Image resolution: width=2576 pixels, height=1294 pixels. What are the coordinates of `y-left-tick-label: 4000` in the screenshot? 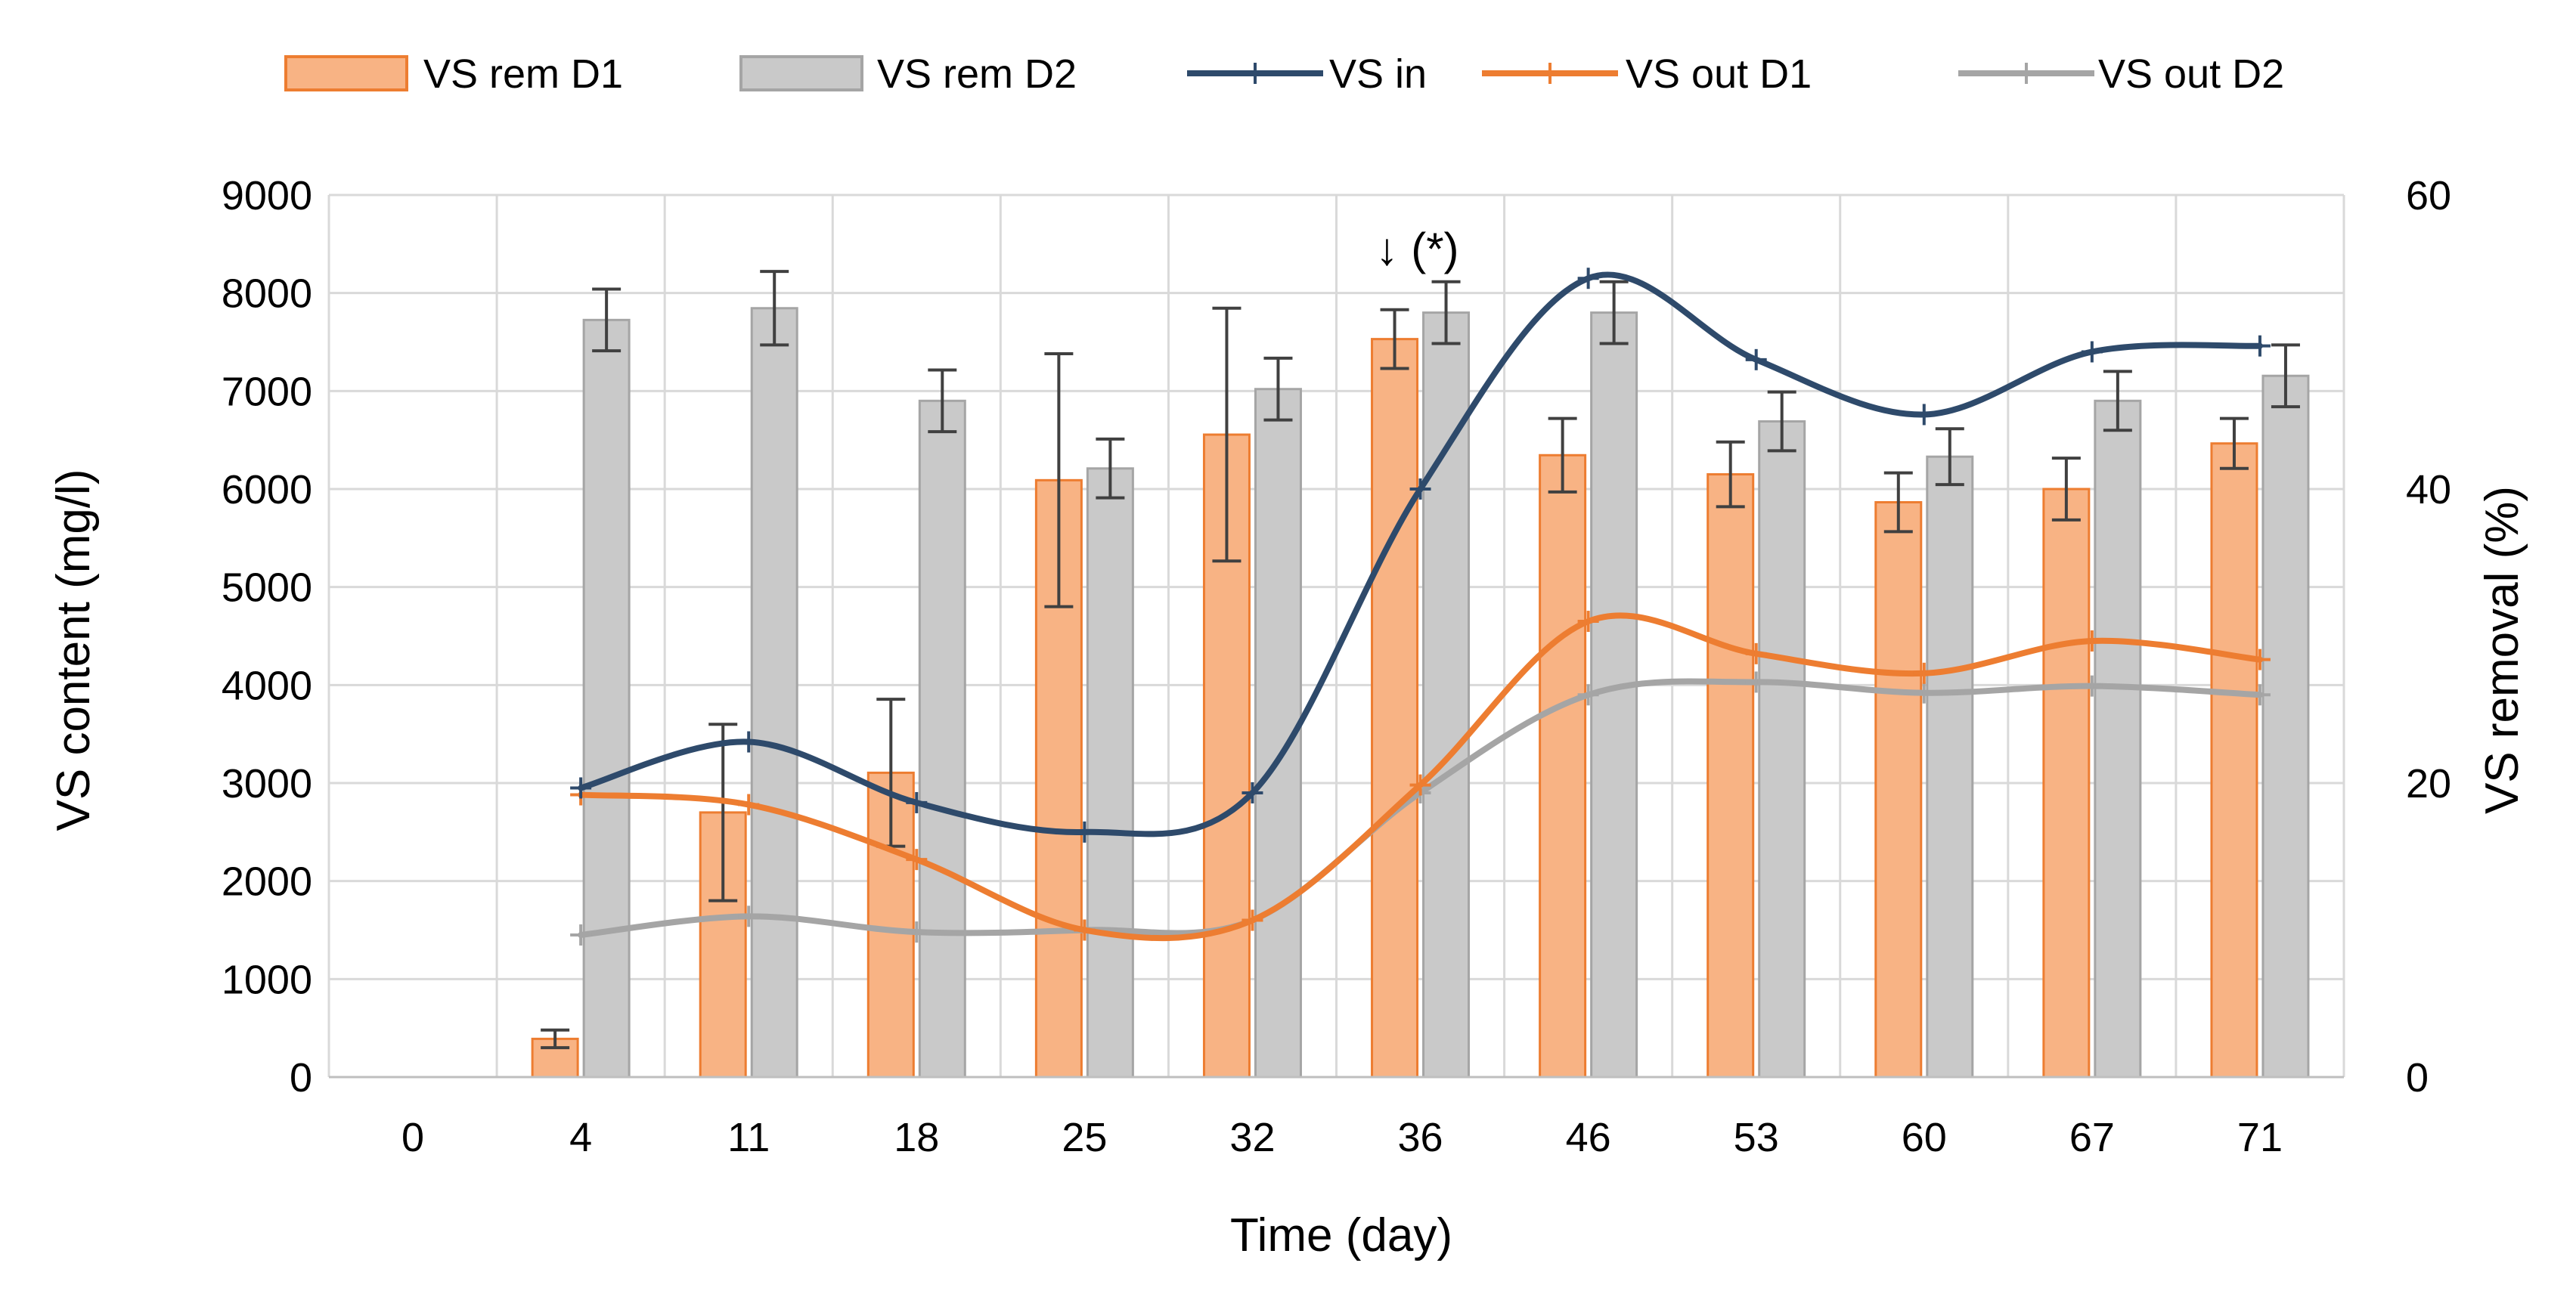 It's located at (267, 685).